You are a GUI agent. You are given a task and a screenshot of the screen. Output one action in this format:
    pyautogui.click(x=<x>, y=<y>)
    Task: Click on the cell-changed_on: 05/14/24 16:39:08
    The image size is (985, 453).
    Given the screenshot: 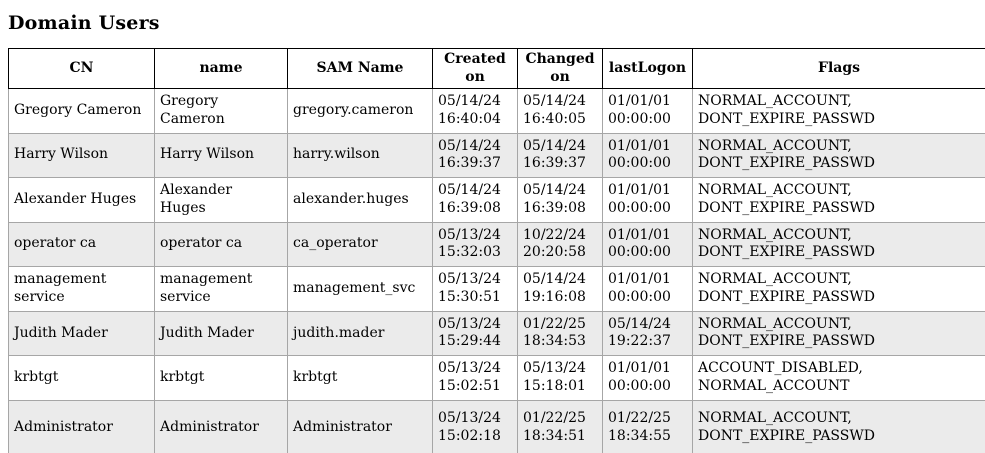 What is the action you would take?
    pyautogui.click(x=560, y=200)
    